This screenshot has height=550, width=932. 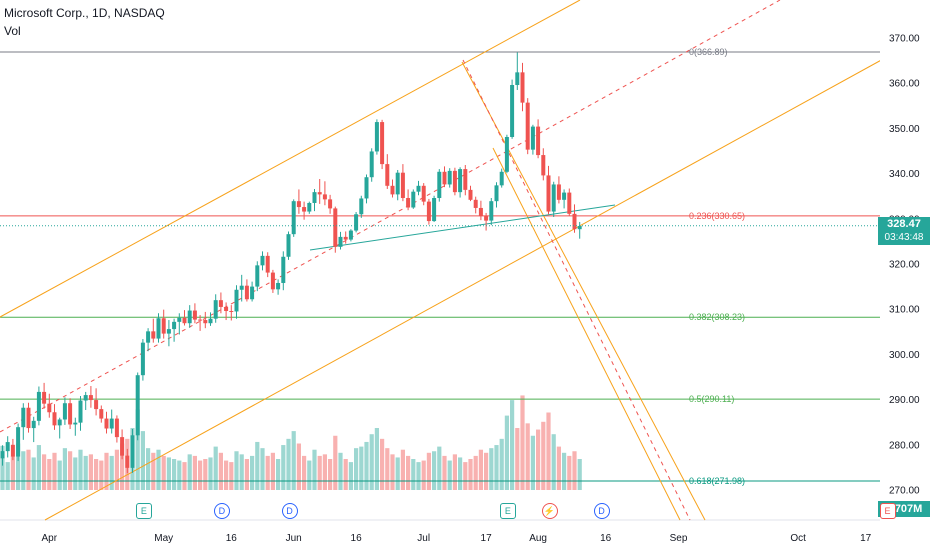 I want to click on volume-indicator-label: Vol, so click(x=12, y=31).